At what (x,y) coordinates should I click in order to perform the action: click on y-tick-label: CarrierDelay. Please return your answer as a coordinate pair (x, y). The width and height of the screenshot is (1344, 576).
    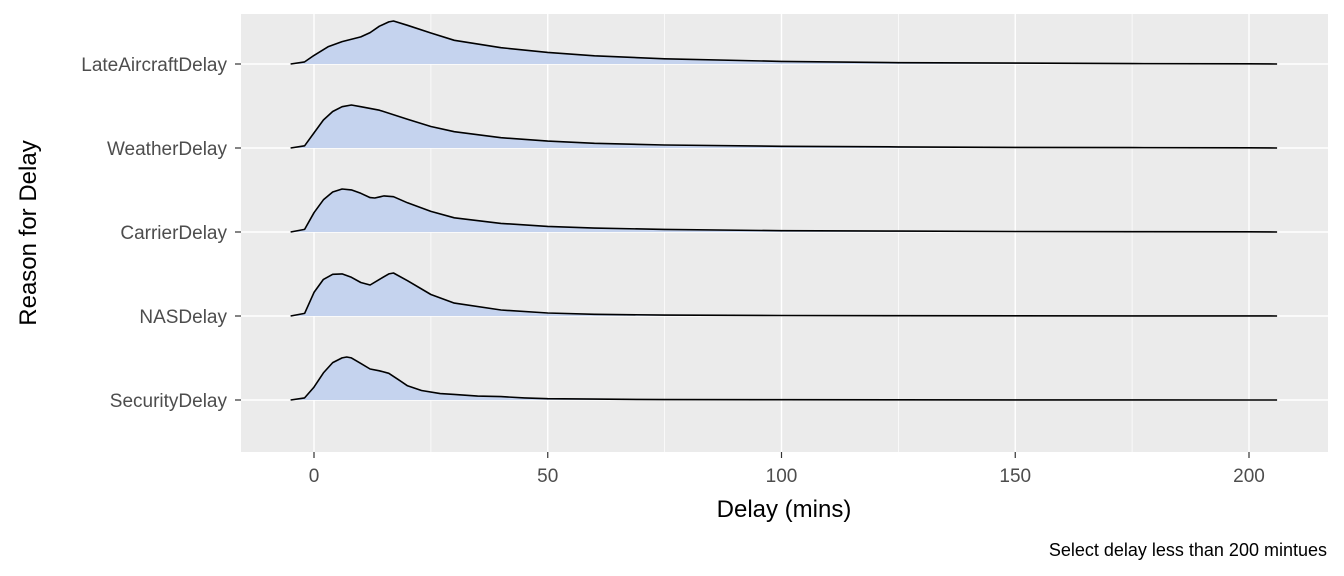
    Looking at the image, I should click on (173, 233).